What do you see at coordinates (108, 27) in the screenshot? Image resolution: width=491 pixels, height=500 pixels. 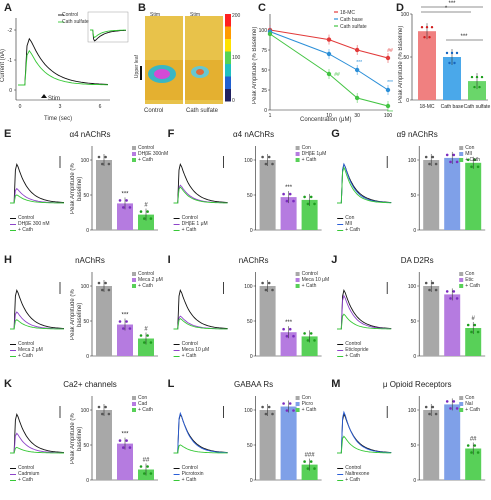 I see `panel-a-inset-frame` at bounding box center [108, 27].